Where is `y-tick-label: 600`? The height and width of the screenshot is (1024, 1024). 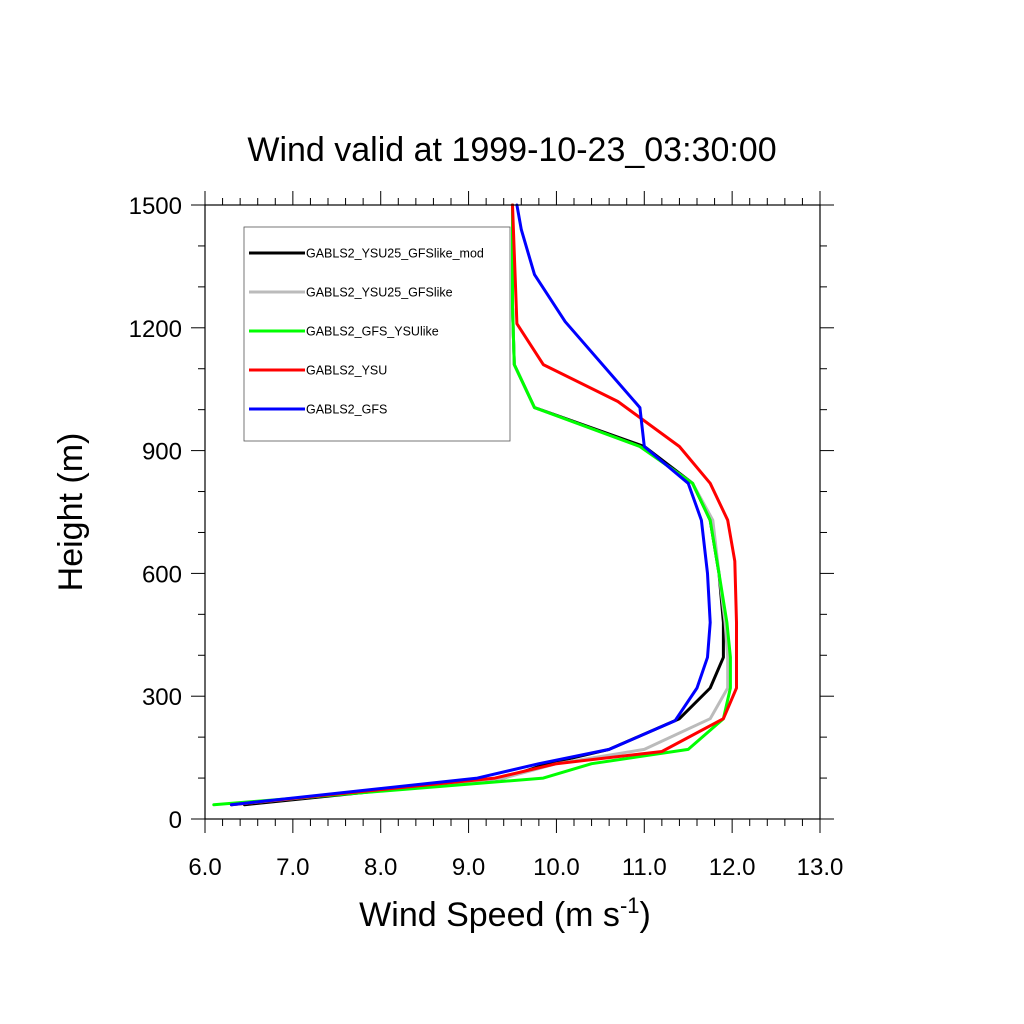
y-tick-label: 600 is located at coordinates (162, 574).